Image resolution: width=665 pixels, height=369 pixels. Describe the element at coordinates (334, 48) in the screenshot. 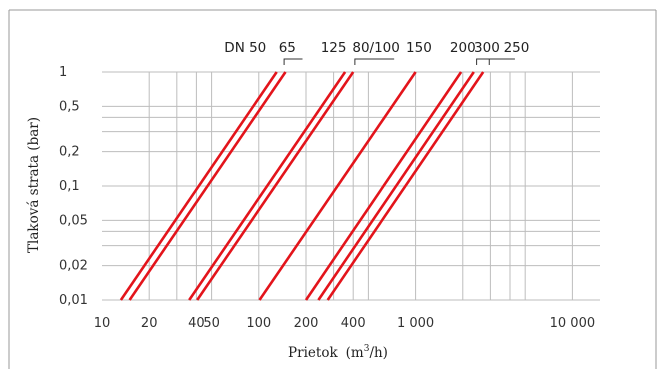

I see `dn-label: 125` at that location.